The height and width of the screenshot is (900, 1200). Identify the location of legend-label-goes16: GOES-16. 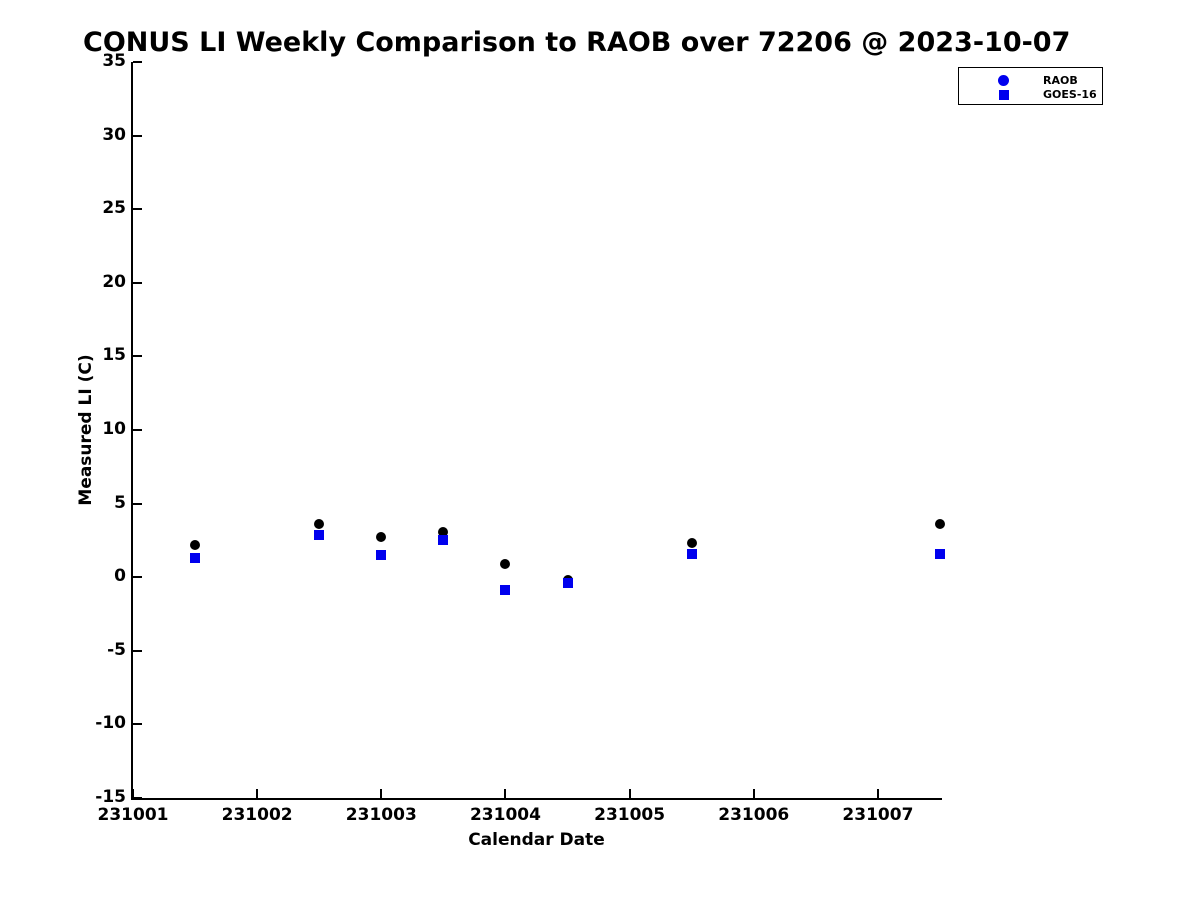
(1070, 94).